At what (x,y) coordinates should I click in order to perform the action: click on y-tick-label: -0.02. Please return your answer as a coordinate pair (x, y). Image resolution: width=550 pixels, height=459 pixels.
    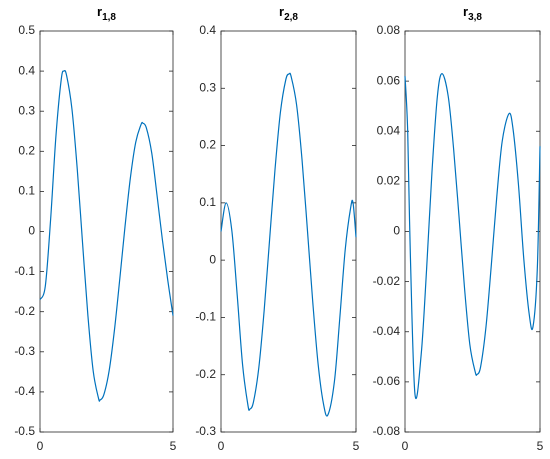
    Looking at the image, I should click on (387, 281).